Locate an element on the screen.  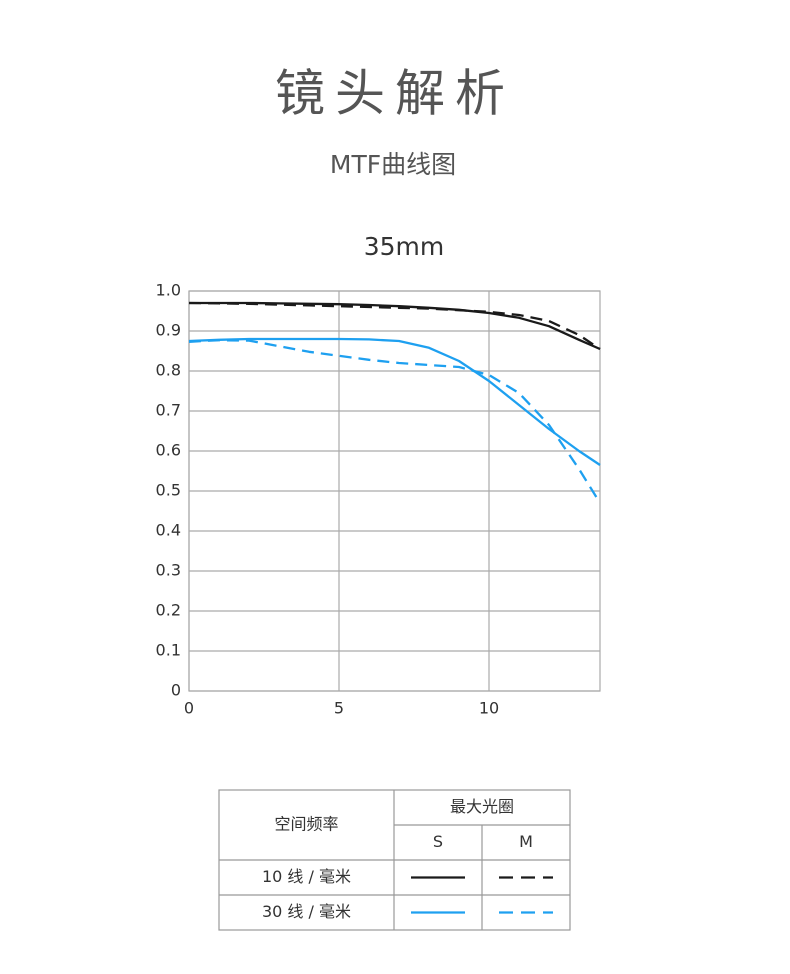
y-tick-label: 1.0 is located at coordinates (168, 290).